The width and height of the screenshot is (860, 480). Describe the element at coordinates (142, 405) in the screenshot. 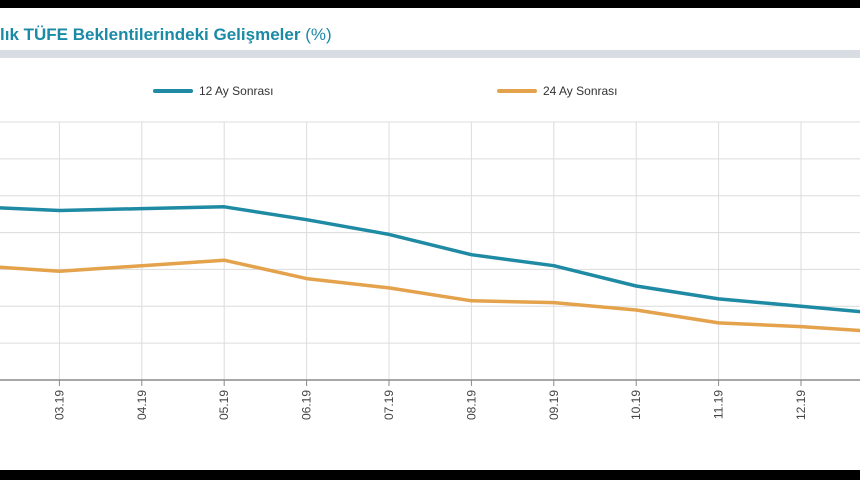

I see `x-tick-label: 04.19` at that location.